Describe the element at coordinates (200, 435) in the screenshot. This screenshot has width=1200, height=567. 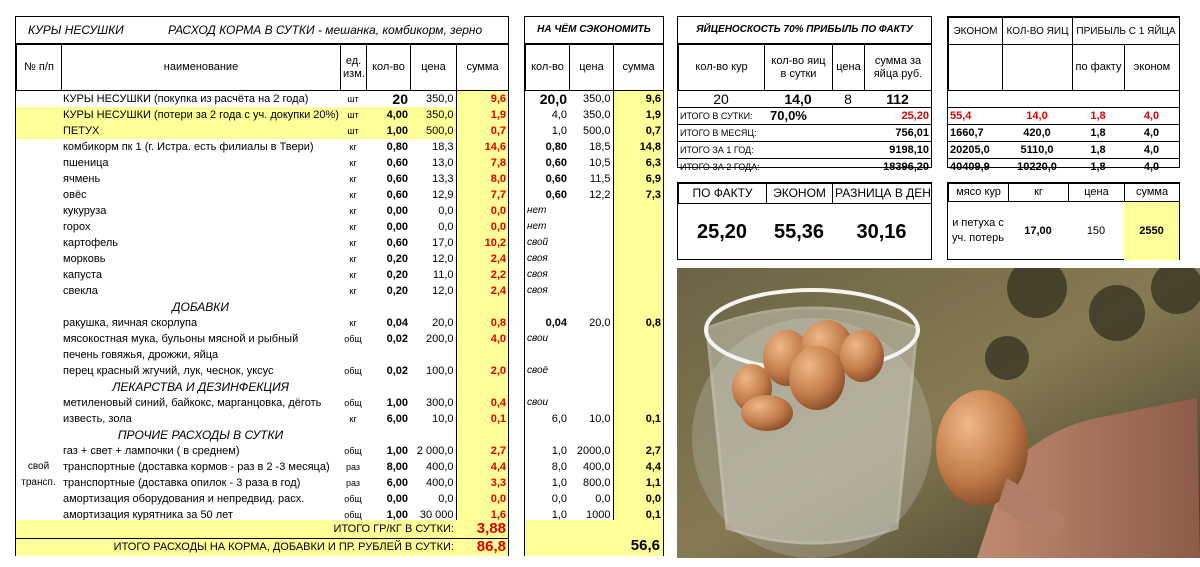
I see `row-section: ПРОЧИЕ РАСХОДЫ В СУТКИ` at that location.